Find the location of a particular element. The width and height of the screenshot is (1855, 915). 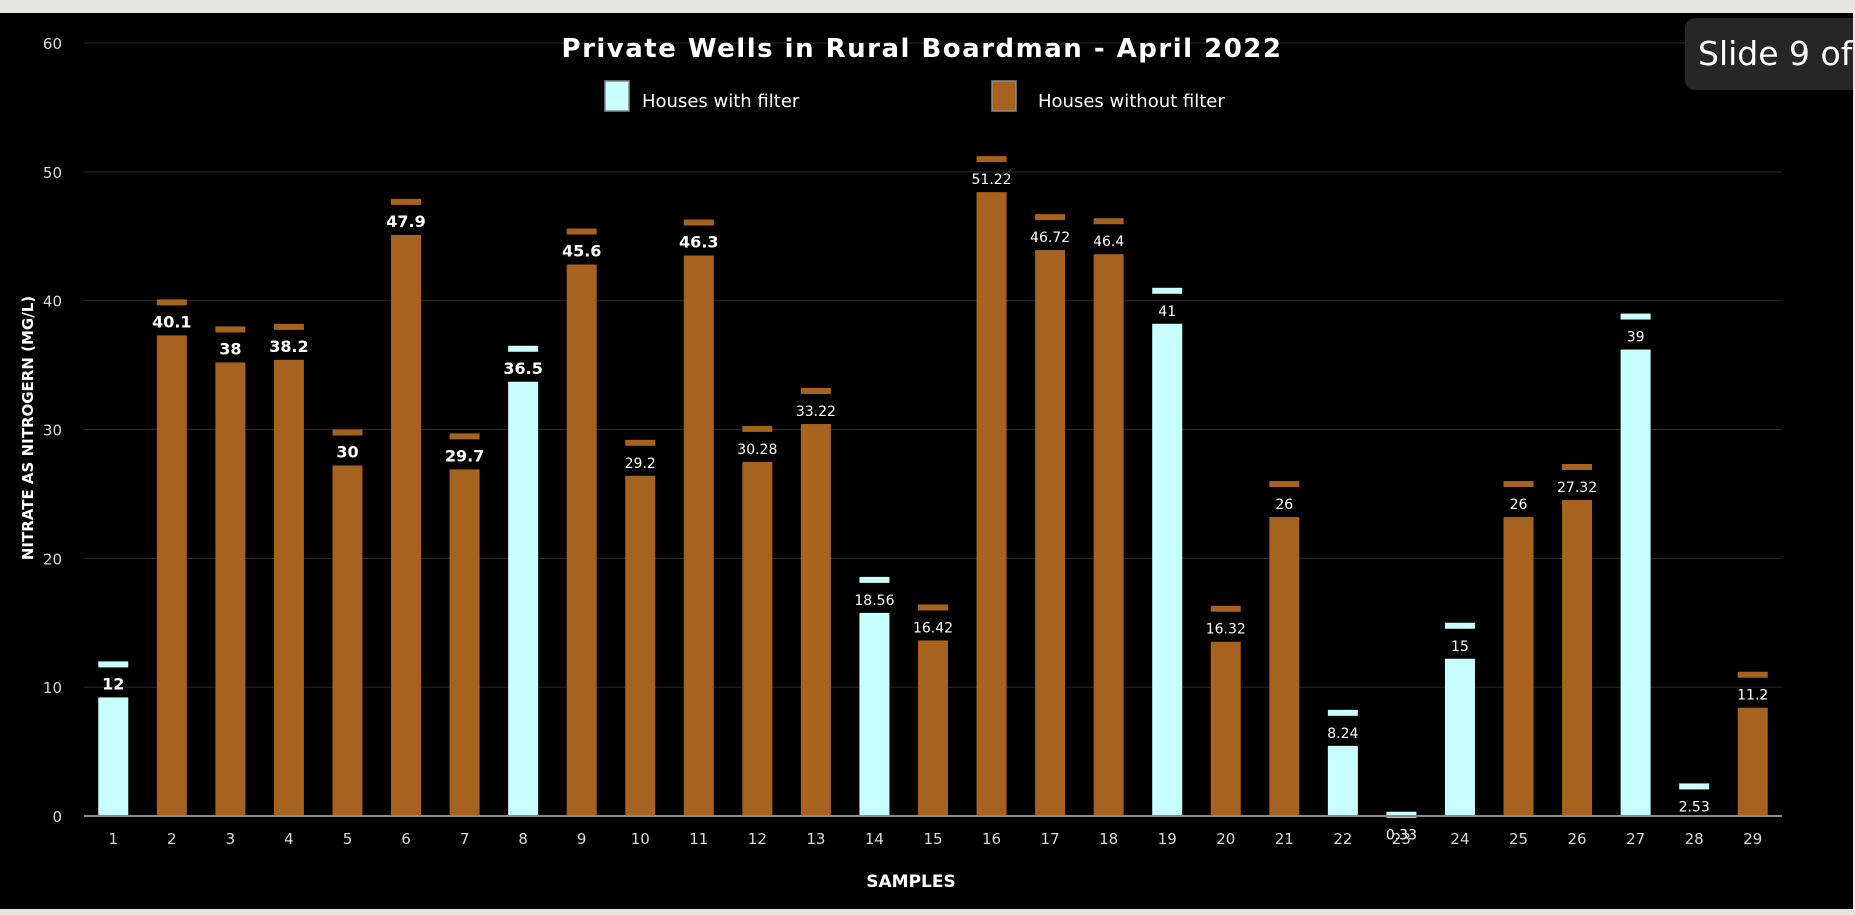

data-label: 46.3 is located at coordinates (698, 242).